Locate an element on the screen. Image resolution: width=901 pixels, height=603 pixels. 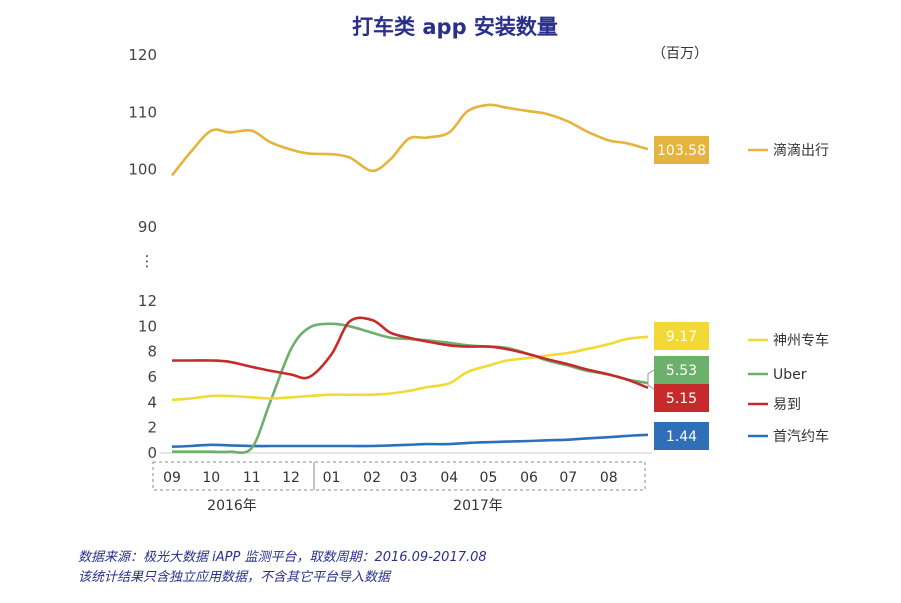
end-badge-label-yidao: 5.15 is located at coordinates (681, 399).